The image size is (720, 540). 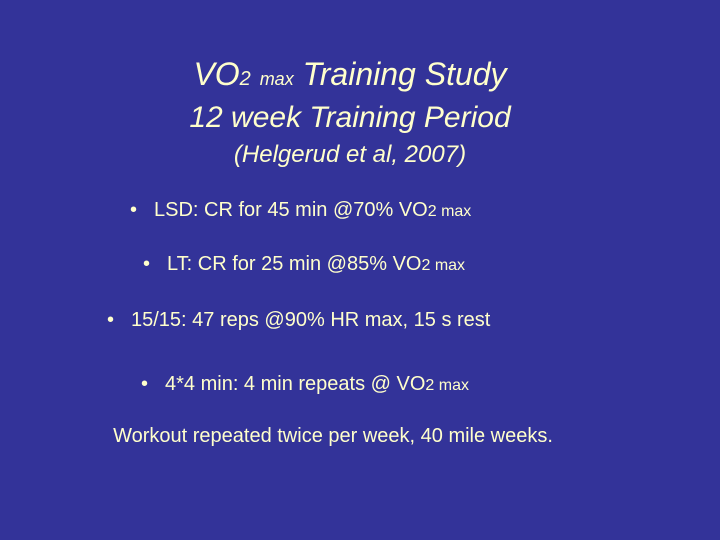 I want to click on bullet-item-lt: • LT: CR for 25 min @85% VO2 max, so click(x=304, y=264).